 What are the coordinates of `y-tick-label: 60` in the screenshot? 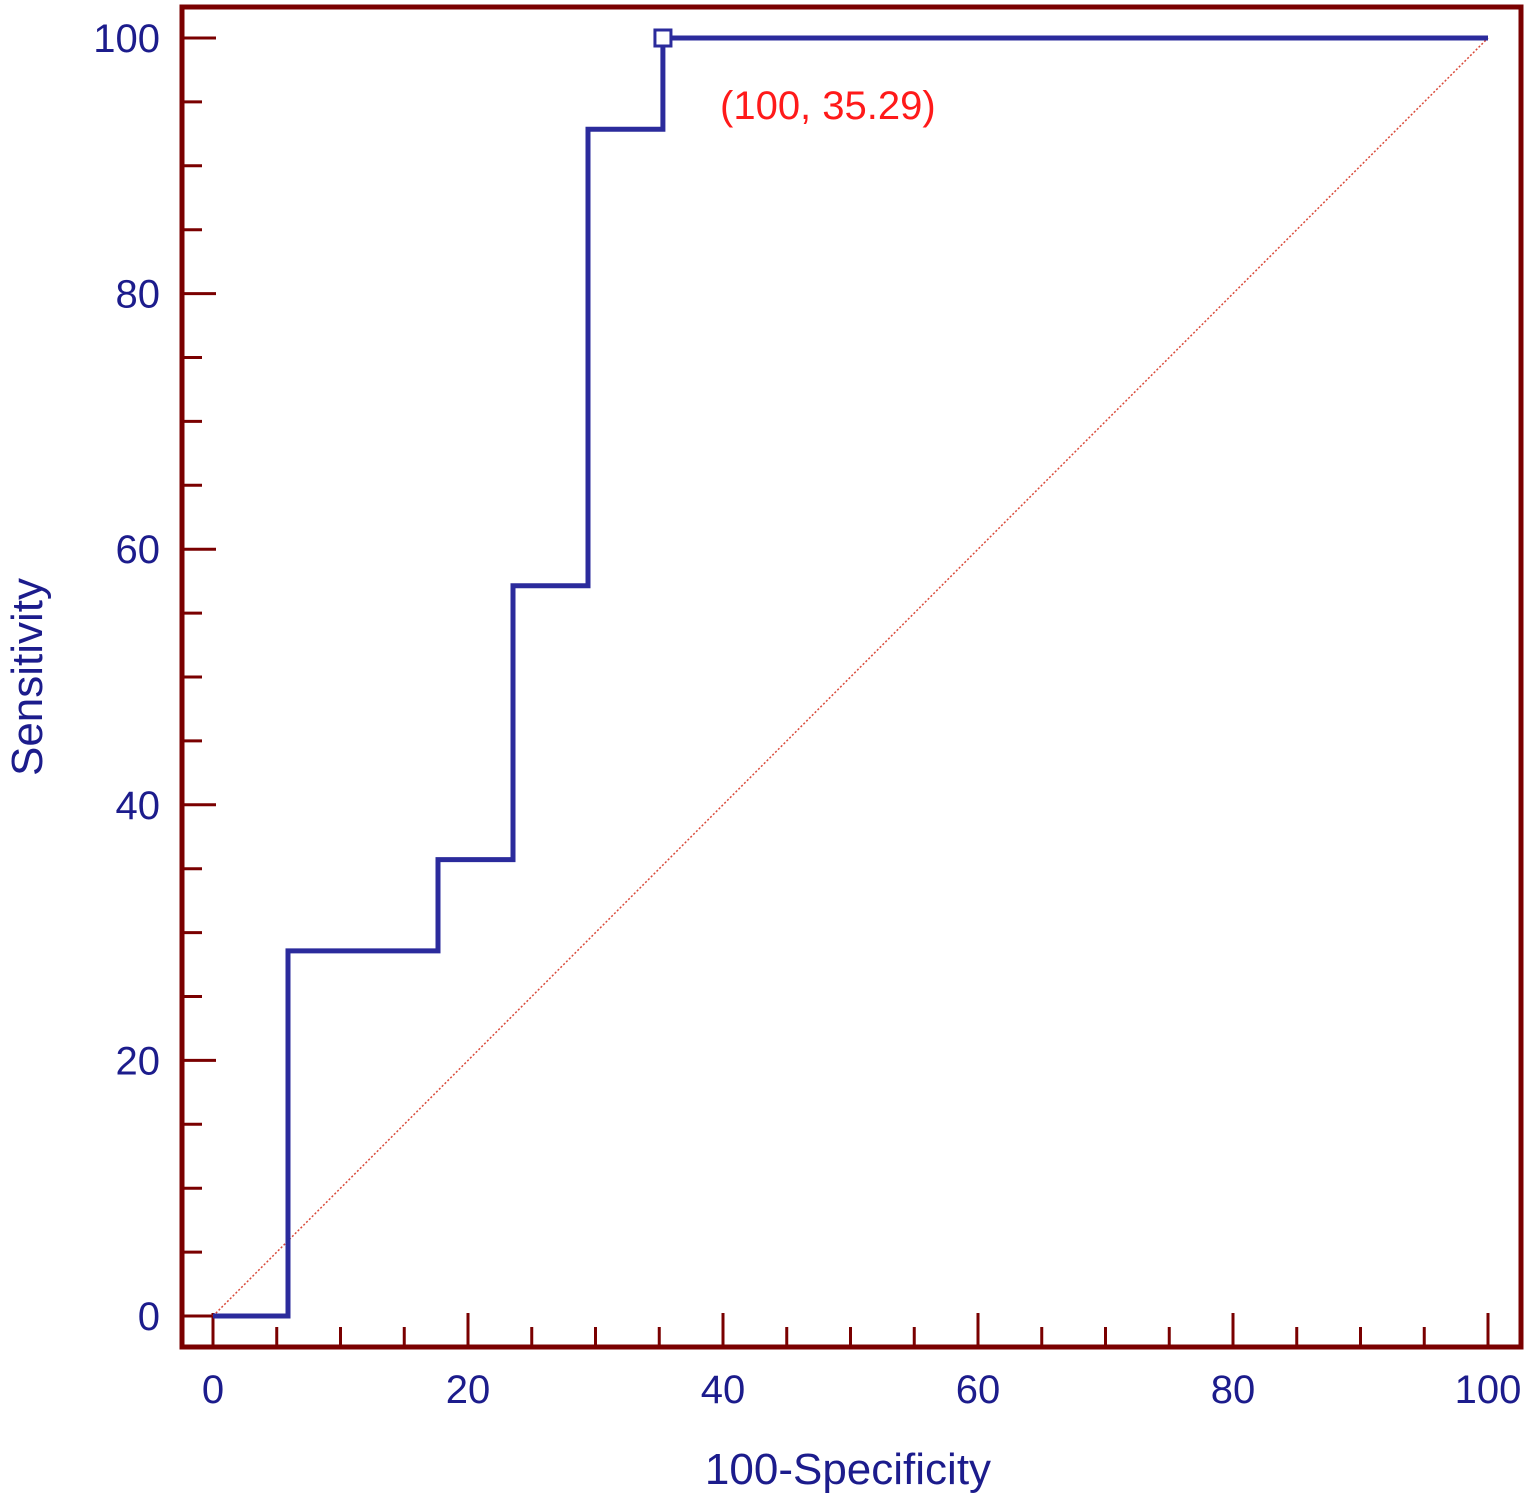 It's located at (138, 550).